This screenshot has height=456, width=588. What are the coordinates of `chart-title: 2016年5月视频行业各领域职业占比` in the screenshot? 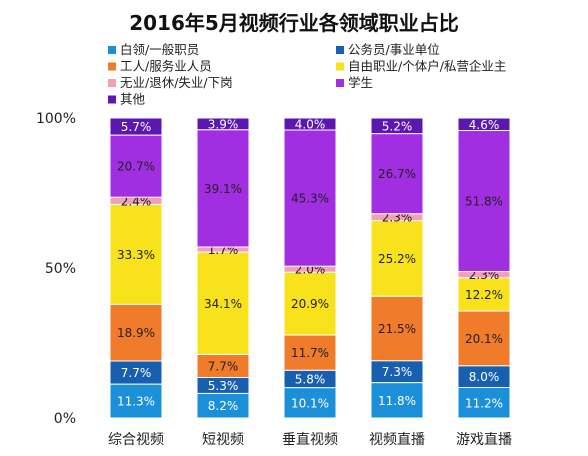 It's located at (294, 23).